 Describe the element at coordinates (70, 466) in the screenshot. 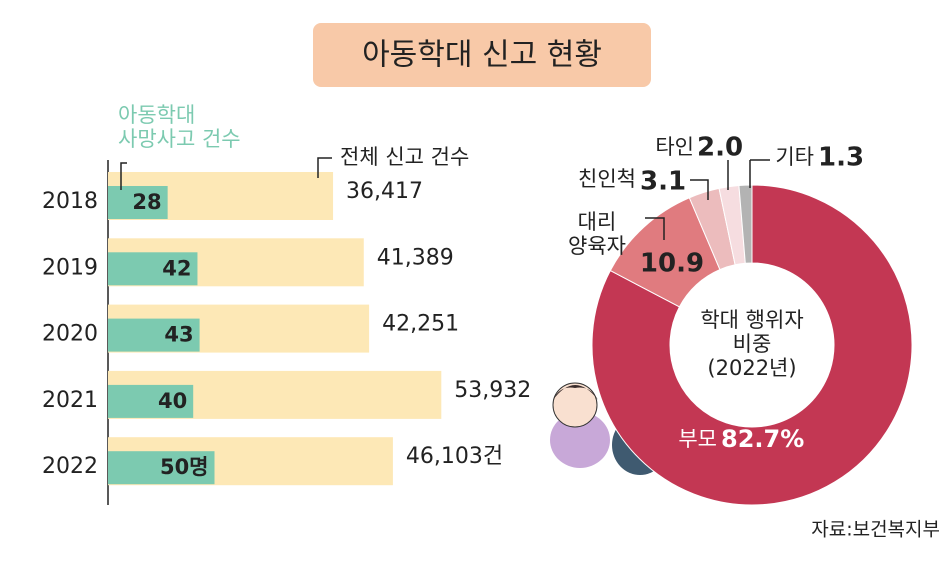

I see `y-tick-label: 2022` at that location.